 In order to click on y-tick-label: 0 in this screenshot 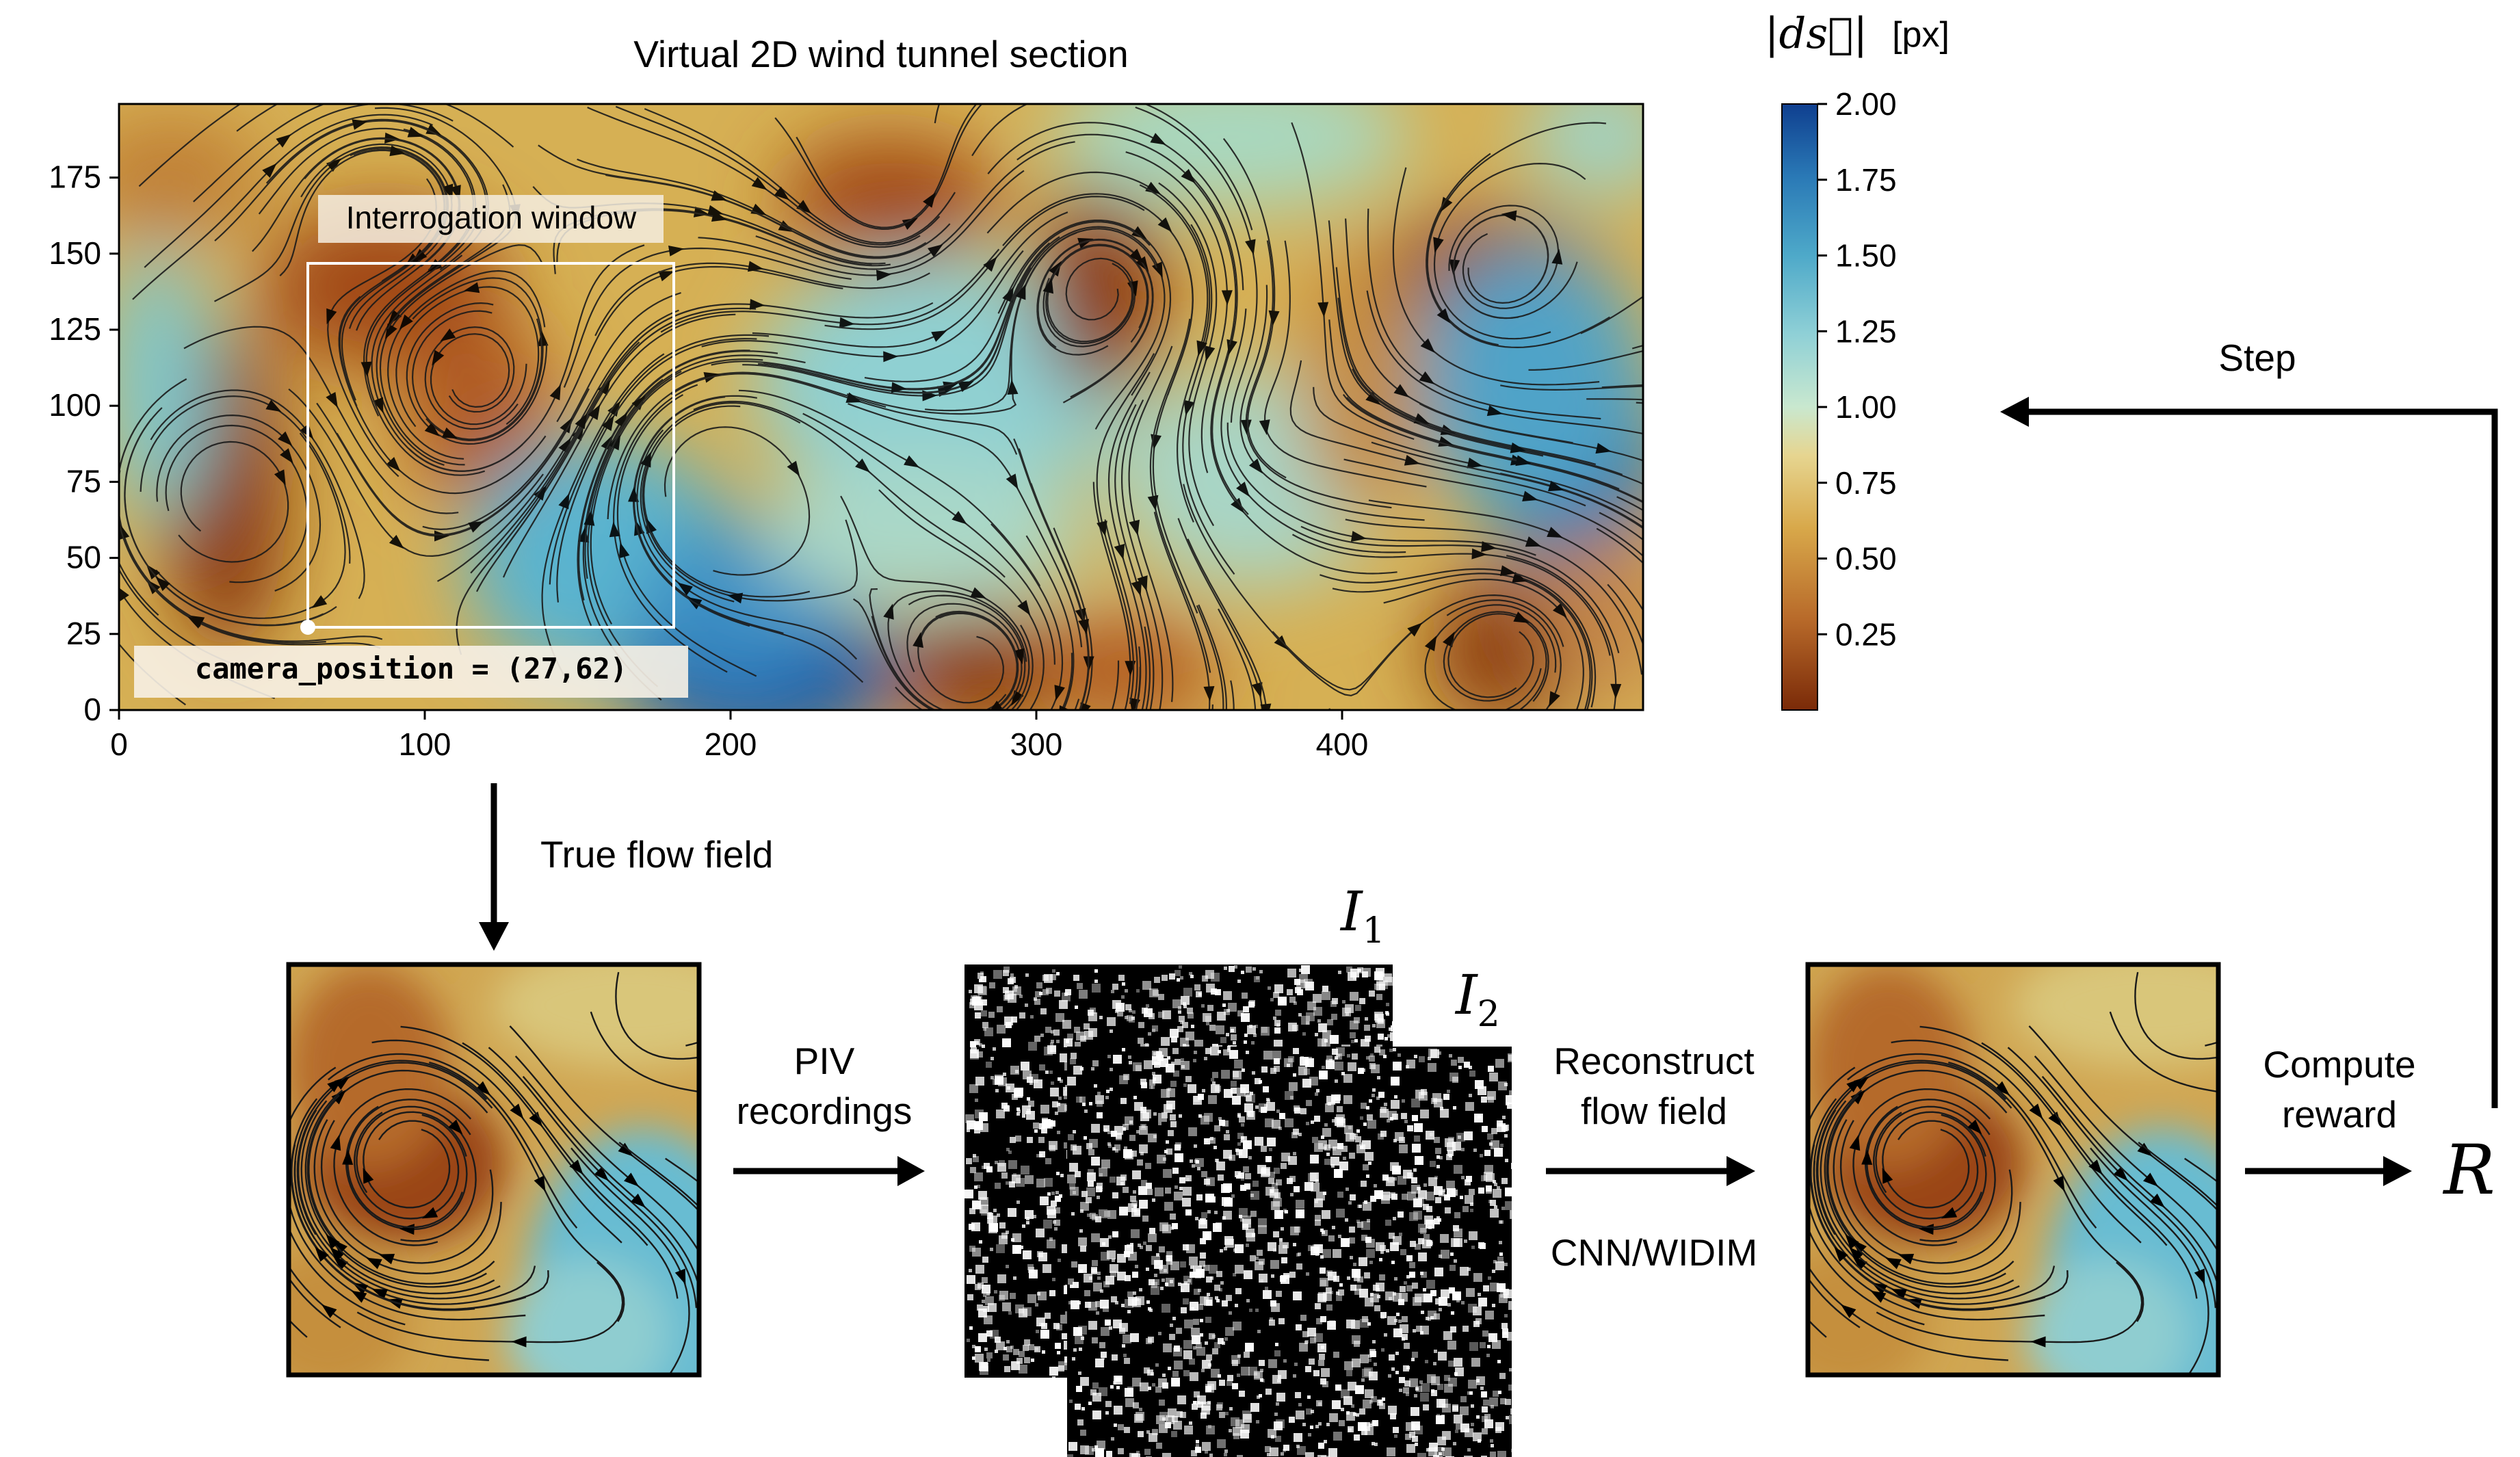, I will do `click(92, 709)`.